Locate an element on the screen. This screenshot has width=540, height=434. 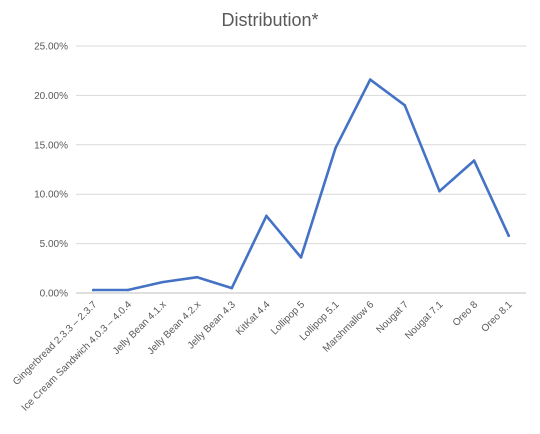
y-tick-label: 0.00% is located at coordinates (54, 294).